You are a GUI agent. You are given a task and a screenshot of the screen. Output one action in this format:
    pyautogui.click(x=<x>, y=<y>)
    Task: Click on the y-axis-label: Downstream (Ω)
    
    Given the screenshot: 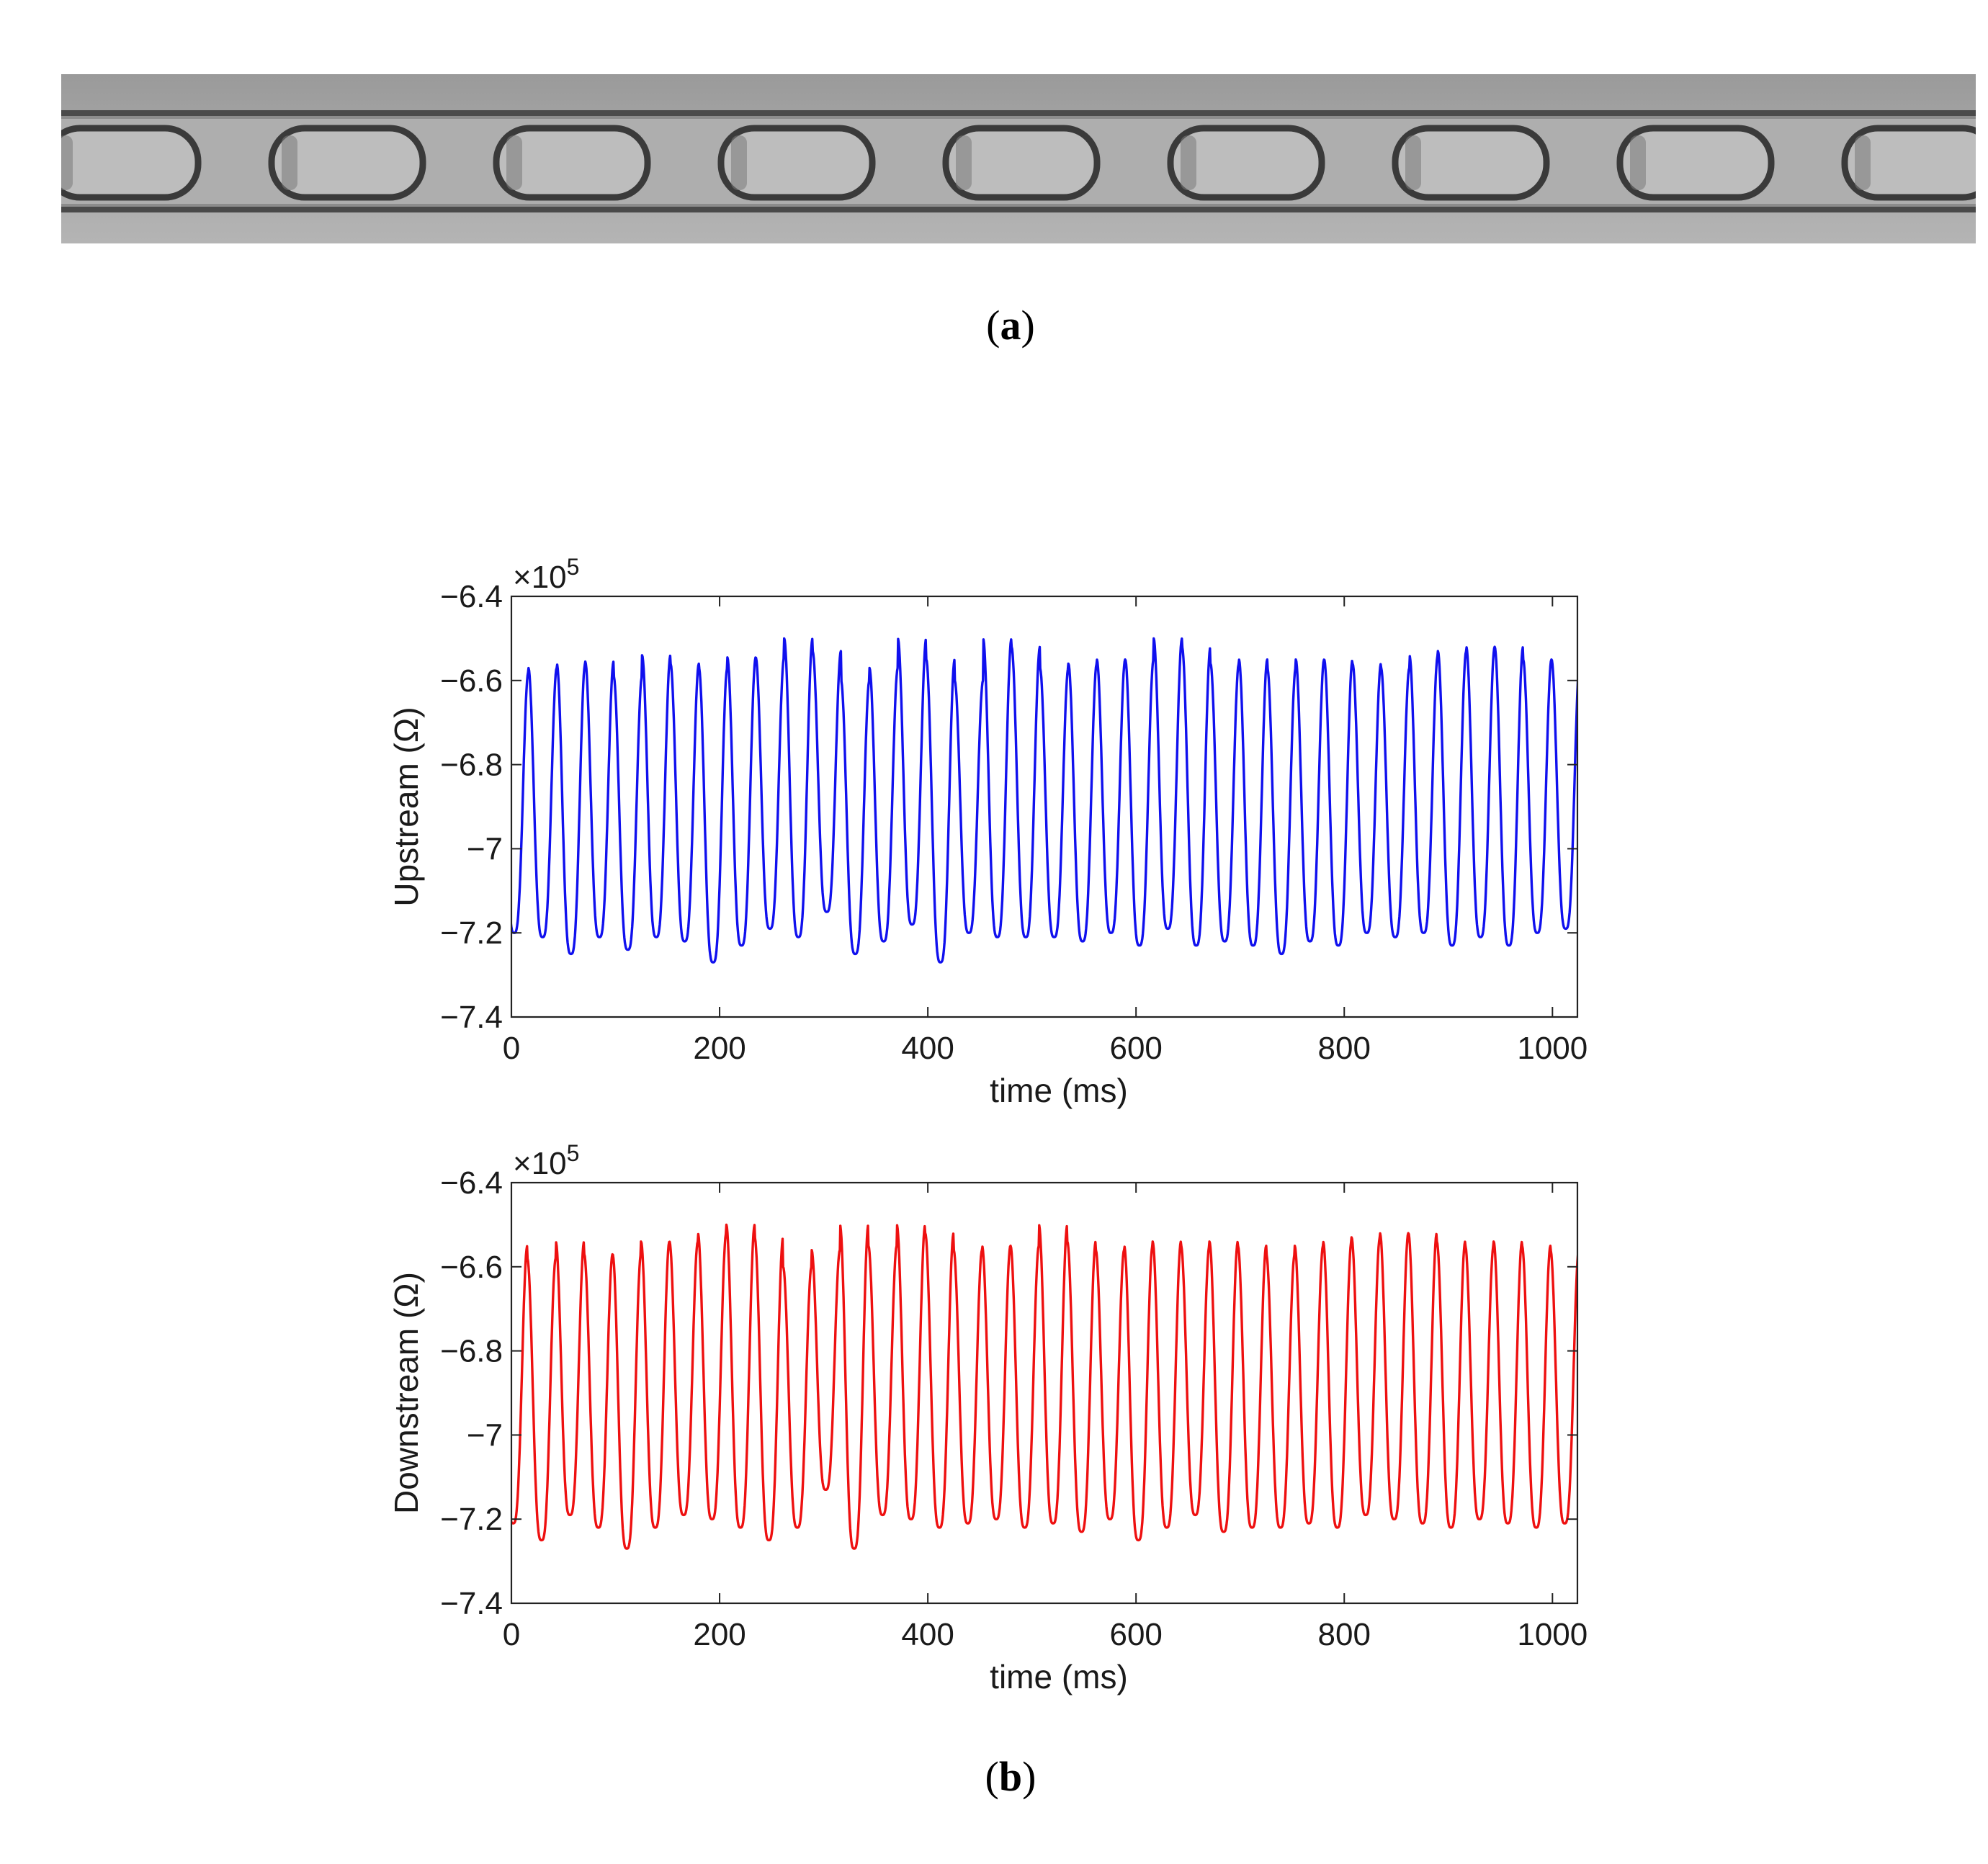 What is the action you would take?
    pyautogui.click(x=407, y=1393)
    